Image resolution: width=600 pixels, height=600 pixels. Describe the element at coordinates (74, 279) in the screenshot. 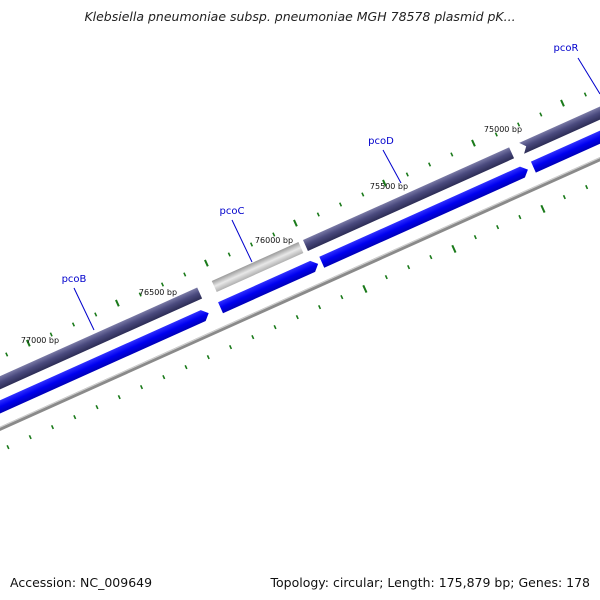

I see `gene-label-pcoB: pcoB` at that location.